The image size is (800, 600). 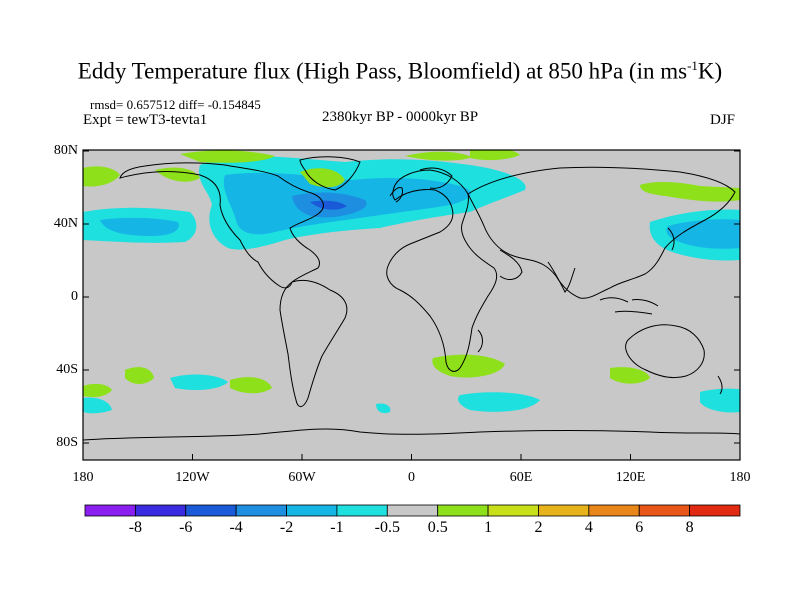 I want to click on lat-tick-label: 80N, so click(x=65, y=150).